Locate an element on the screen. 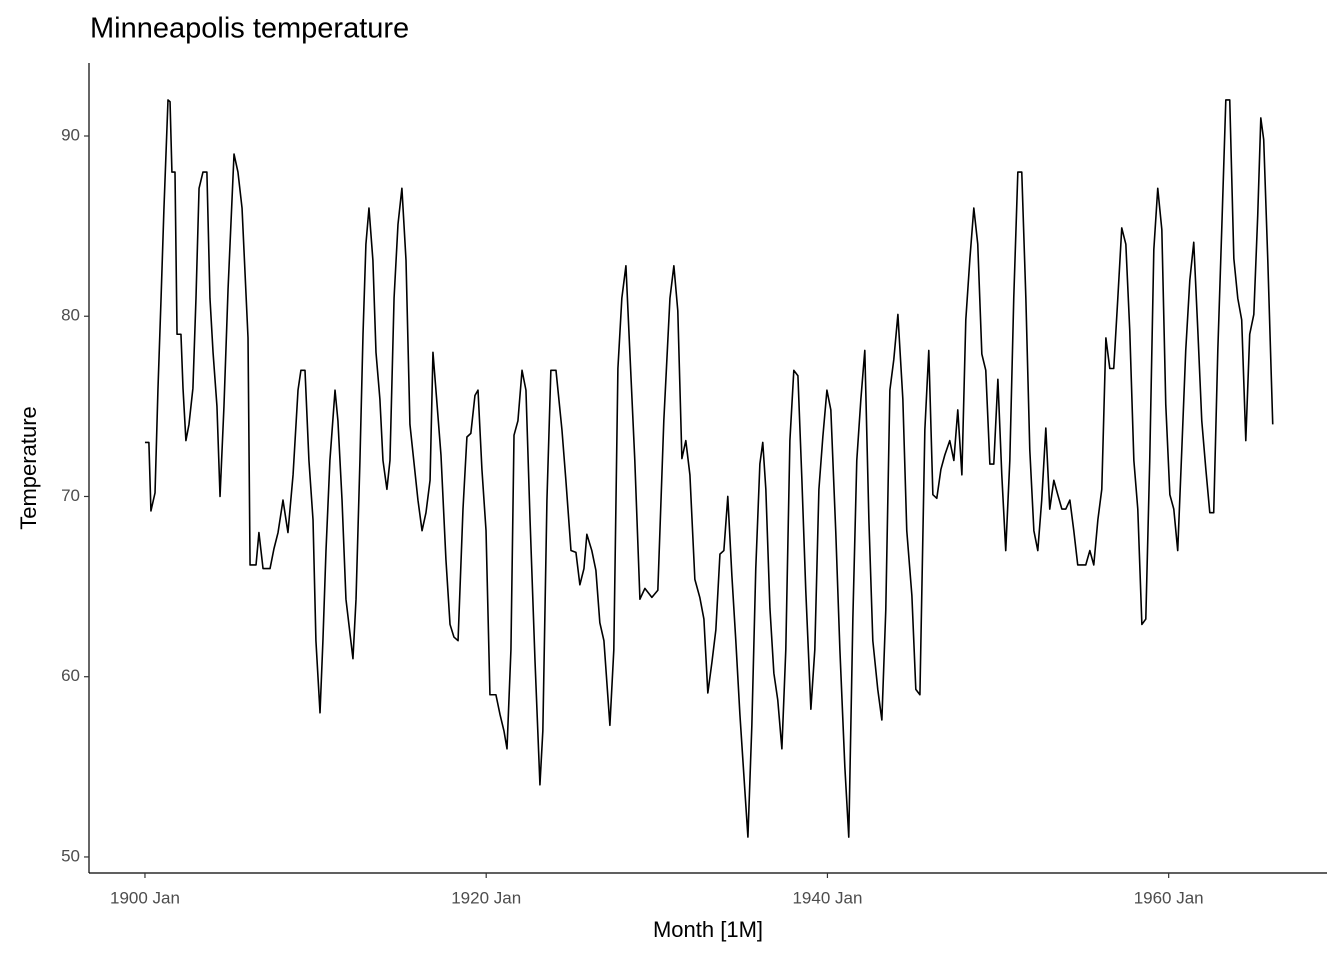 The image size is (1344, 960). y-tick-label: 60 is located at coordinates (70, 675).